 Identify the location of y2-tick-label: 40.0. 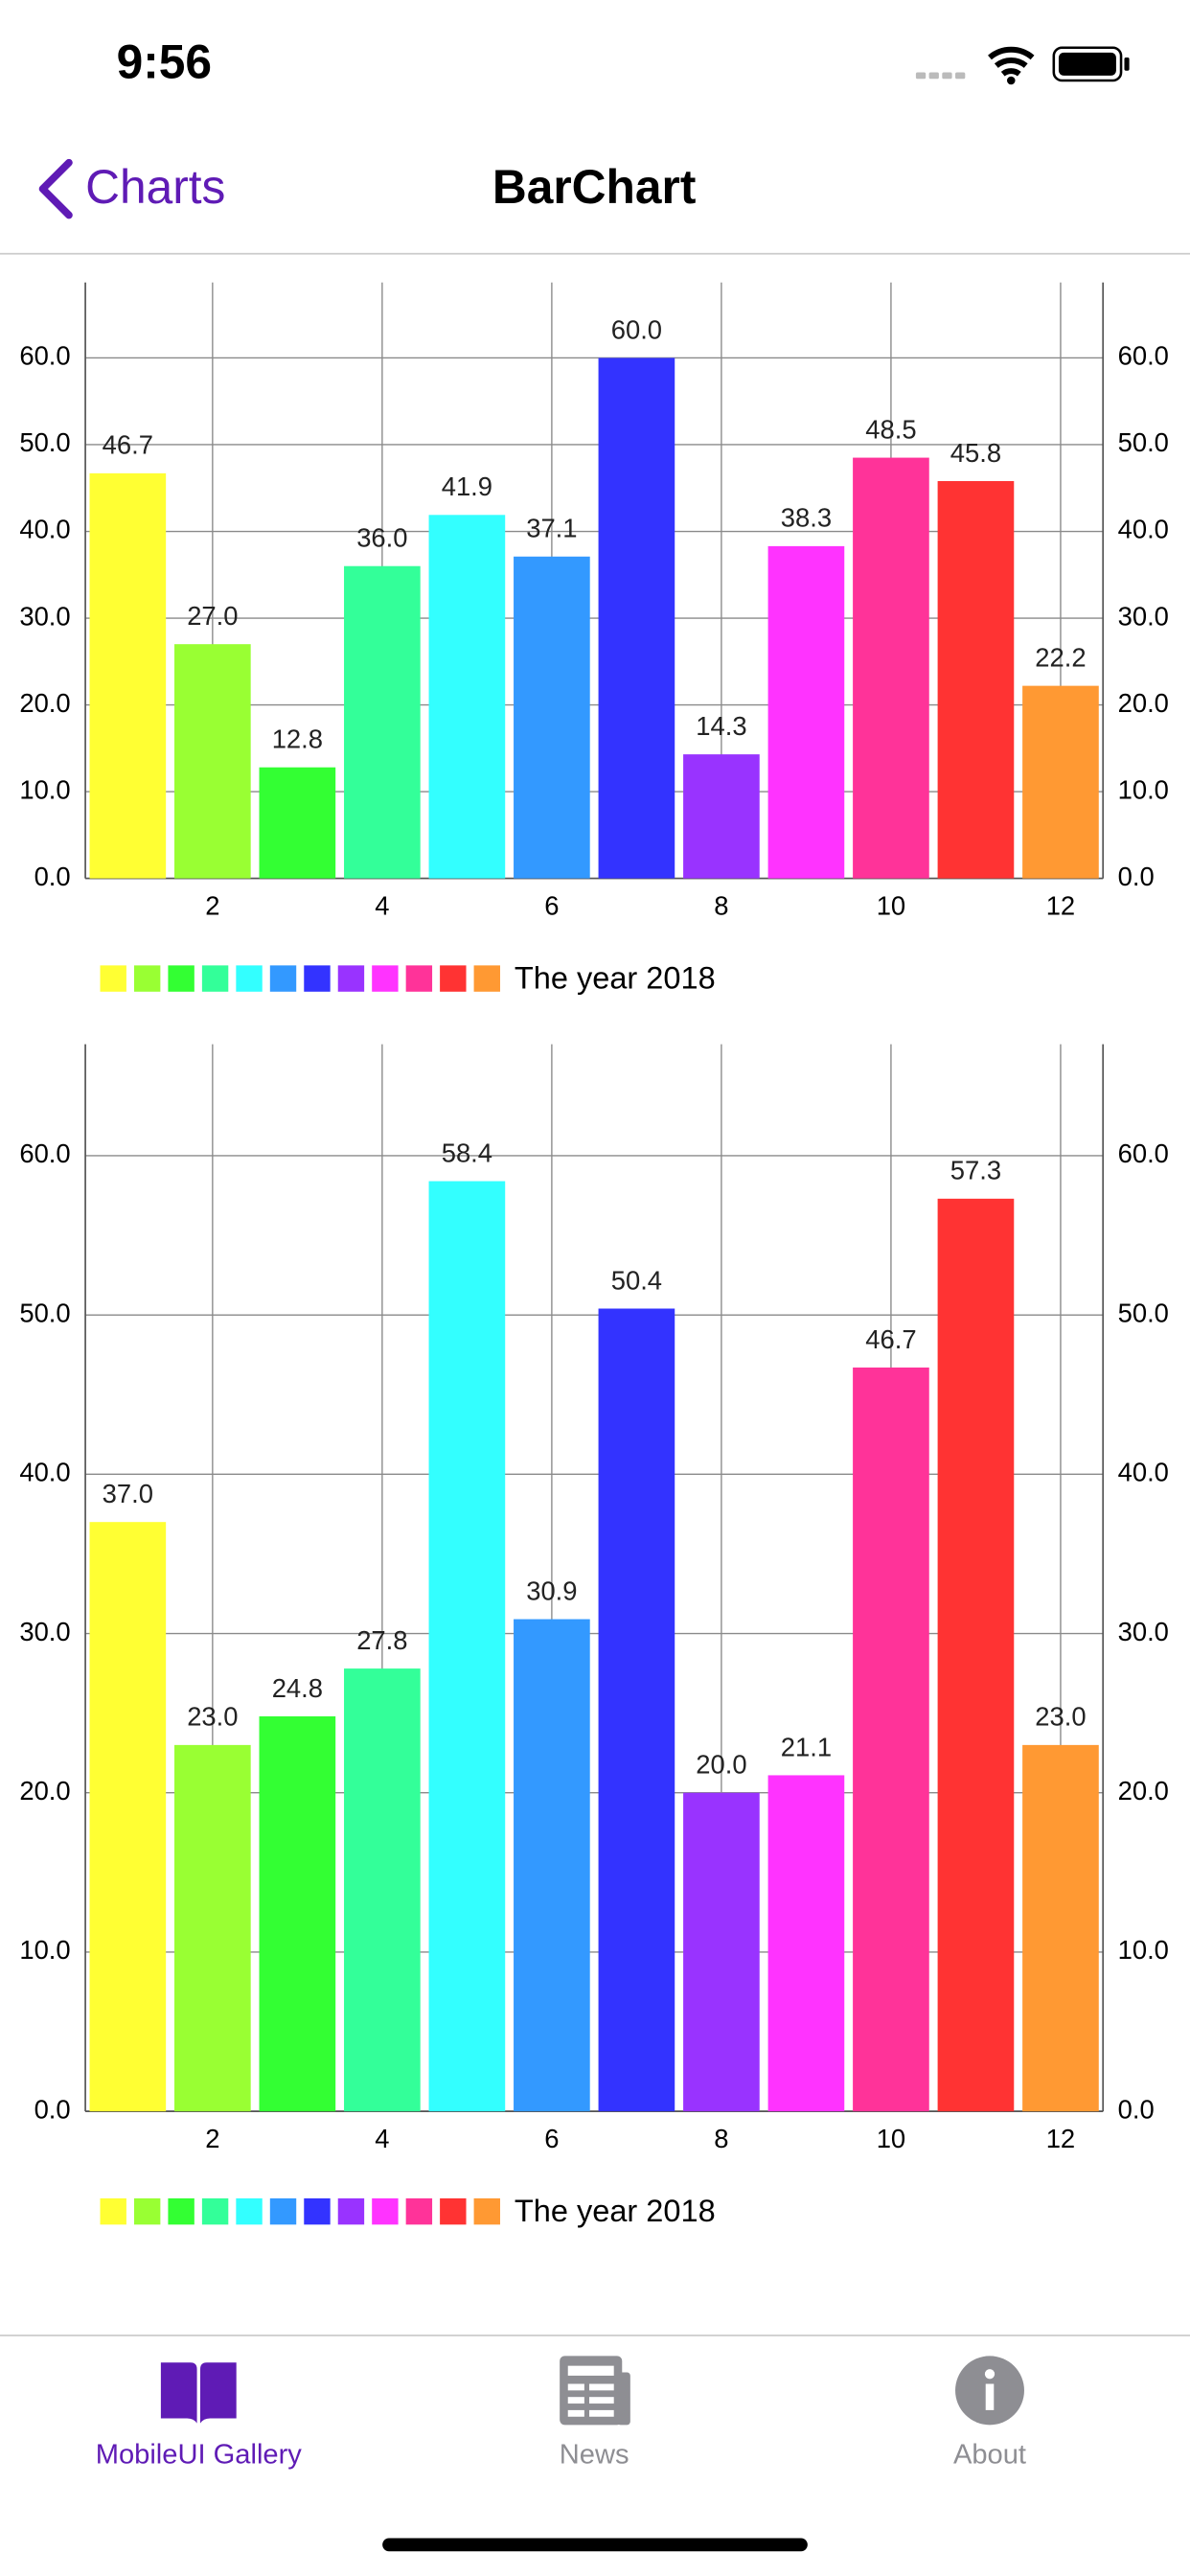
(1143, 1472).